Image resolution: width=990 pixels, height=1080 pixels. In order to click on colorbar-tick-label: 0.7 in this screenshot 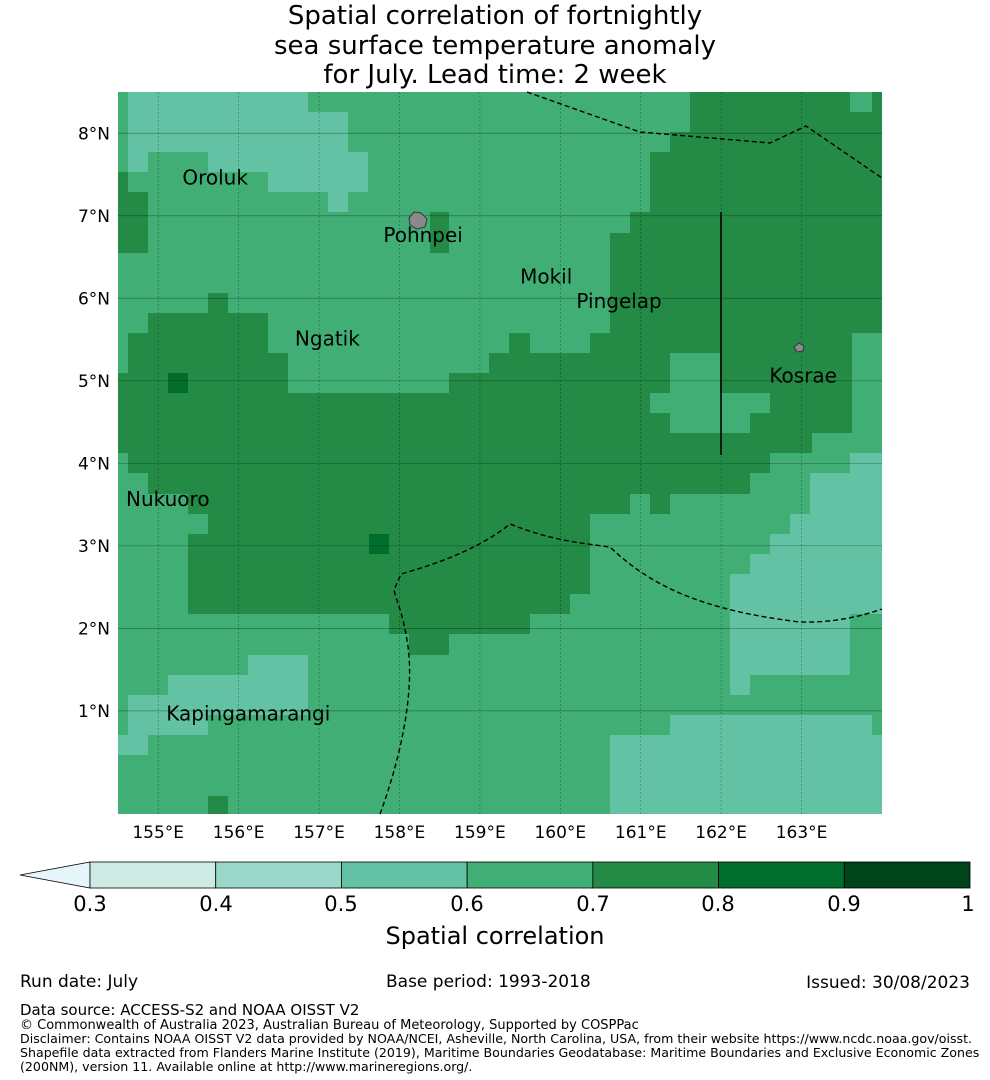, I will do `click(593, 904)`.